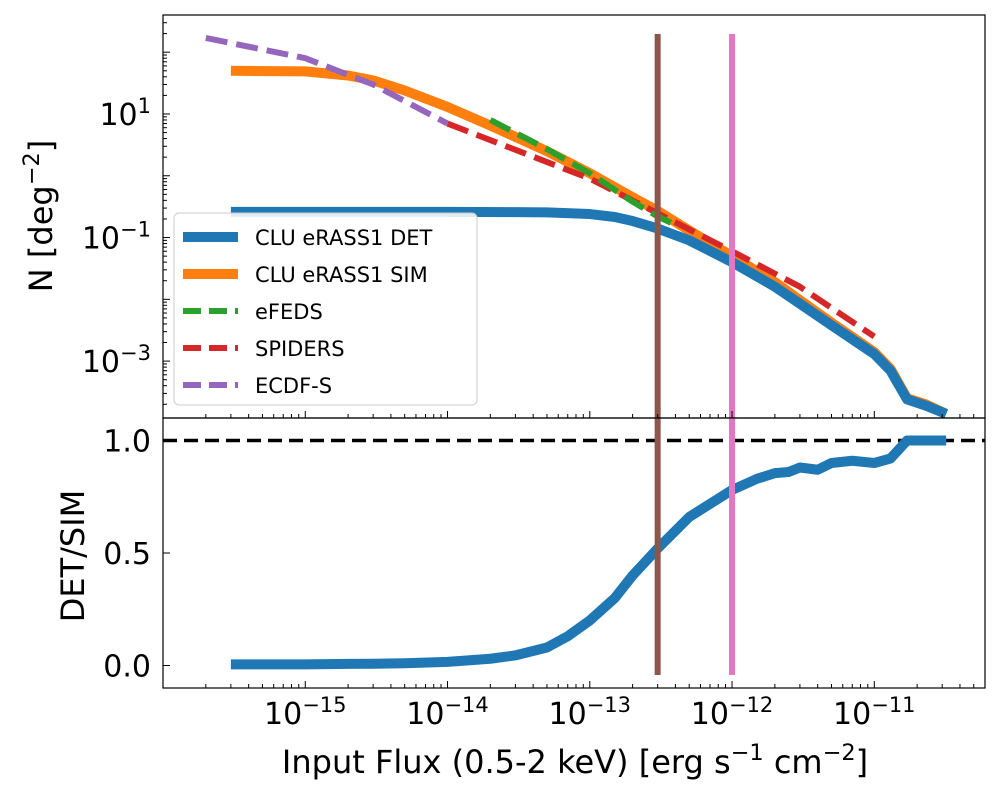  Describe the element at coordinates (293, 386) in the screenshot. I see `legend-label: ECDF-S` at that location.